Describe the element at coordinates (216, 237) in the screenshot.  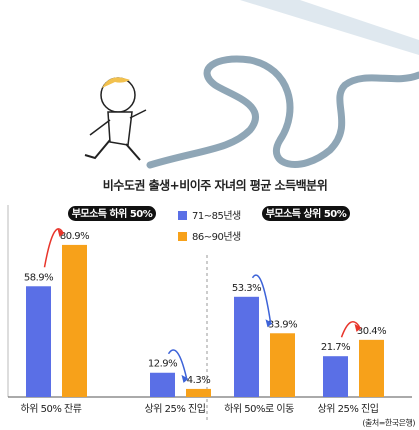
I see `legend-label: 86~90년생` at that location.